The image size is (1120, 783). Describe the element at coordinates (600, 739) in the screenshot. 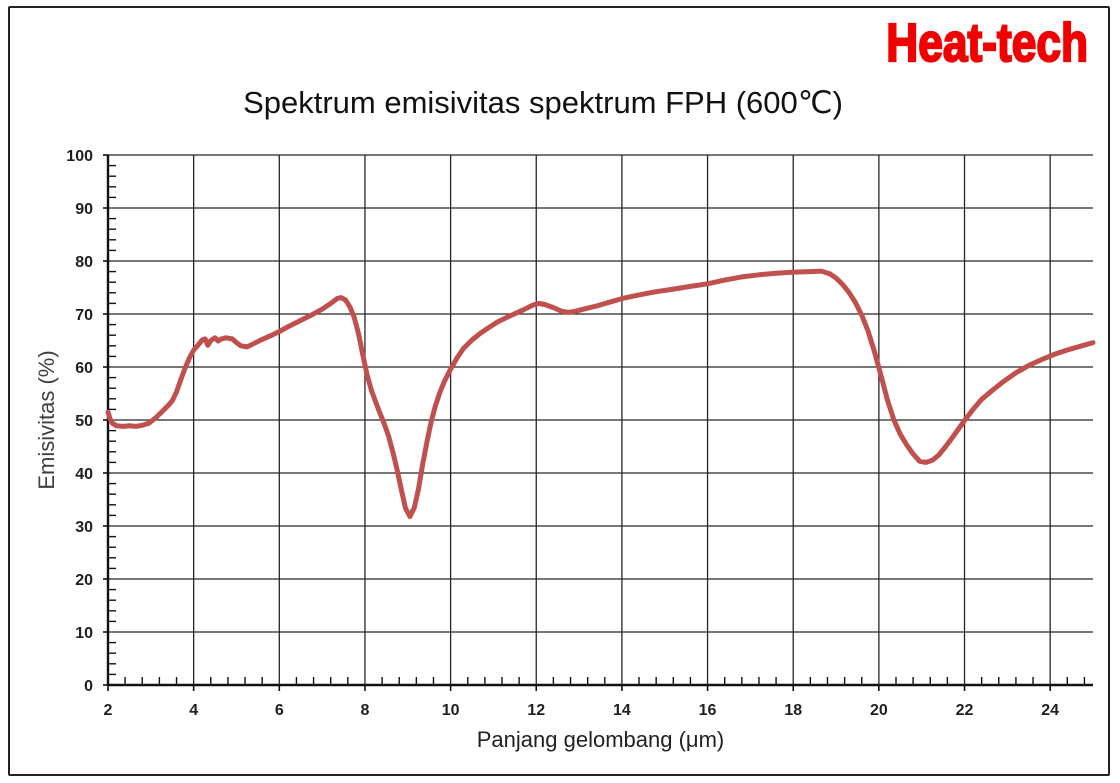

I see `x-axis-title: Panjang gelombang (μm)` at that location.